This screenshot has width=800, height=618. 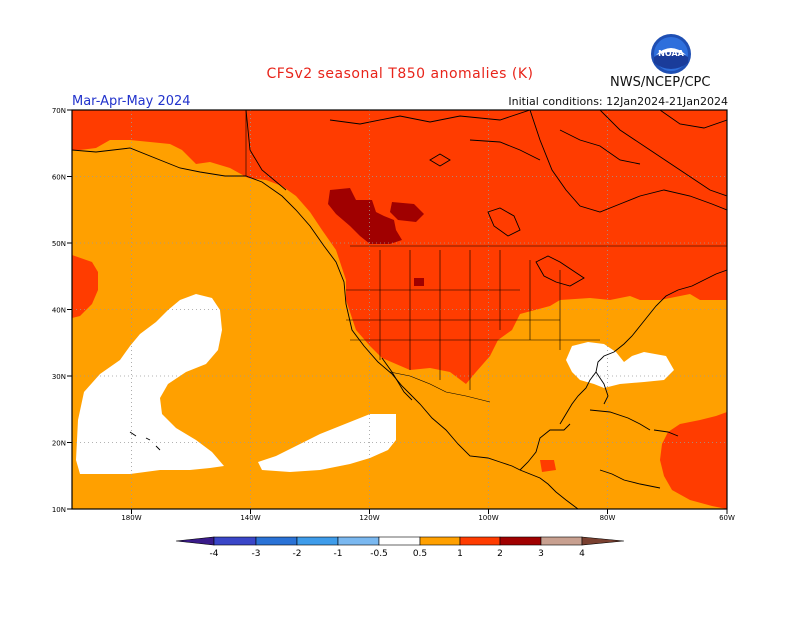 I want to click on legend-label: 4, so click(x=582, y=554).